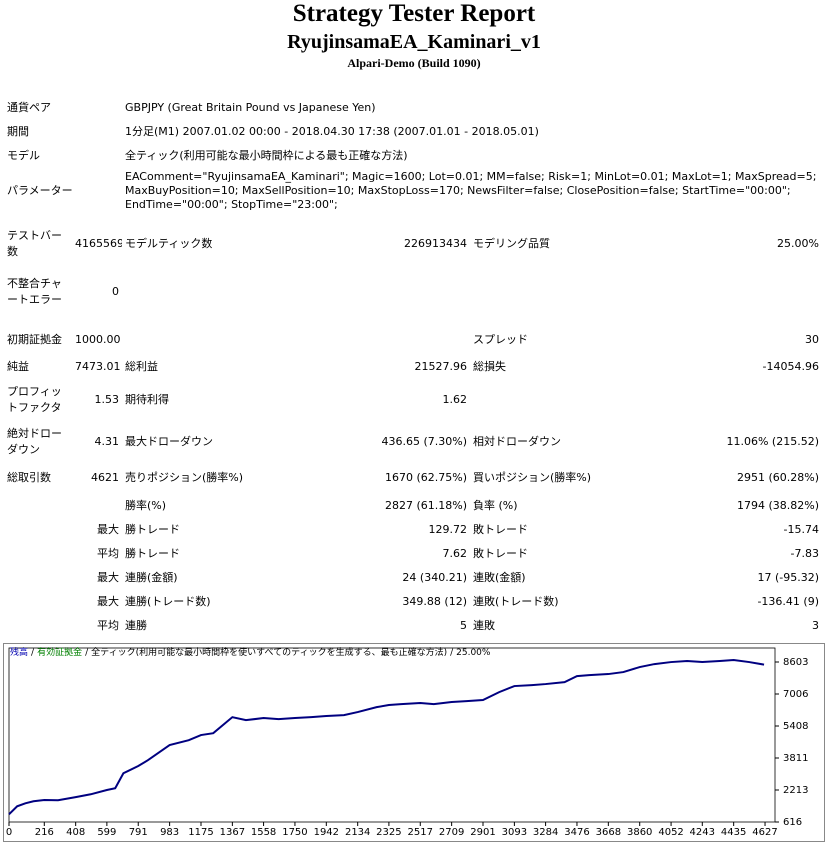  I want to click on stat-value: 11.06% (215.52), so click(772, 441).